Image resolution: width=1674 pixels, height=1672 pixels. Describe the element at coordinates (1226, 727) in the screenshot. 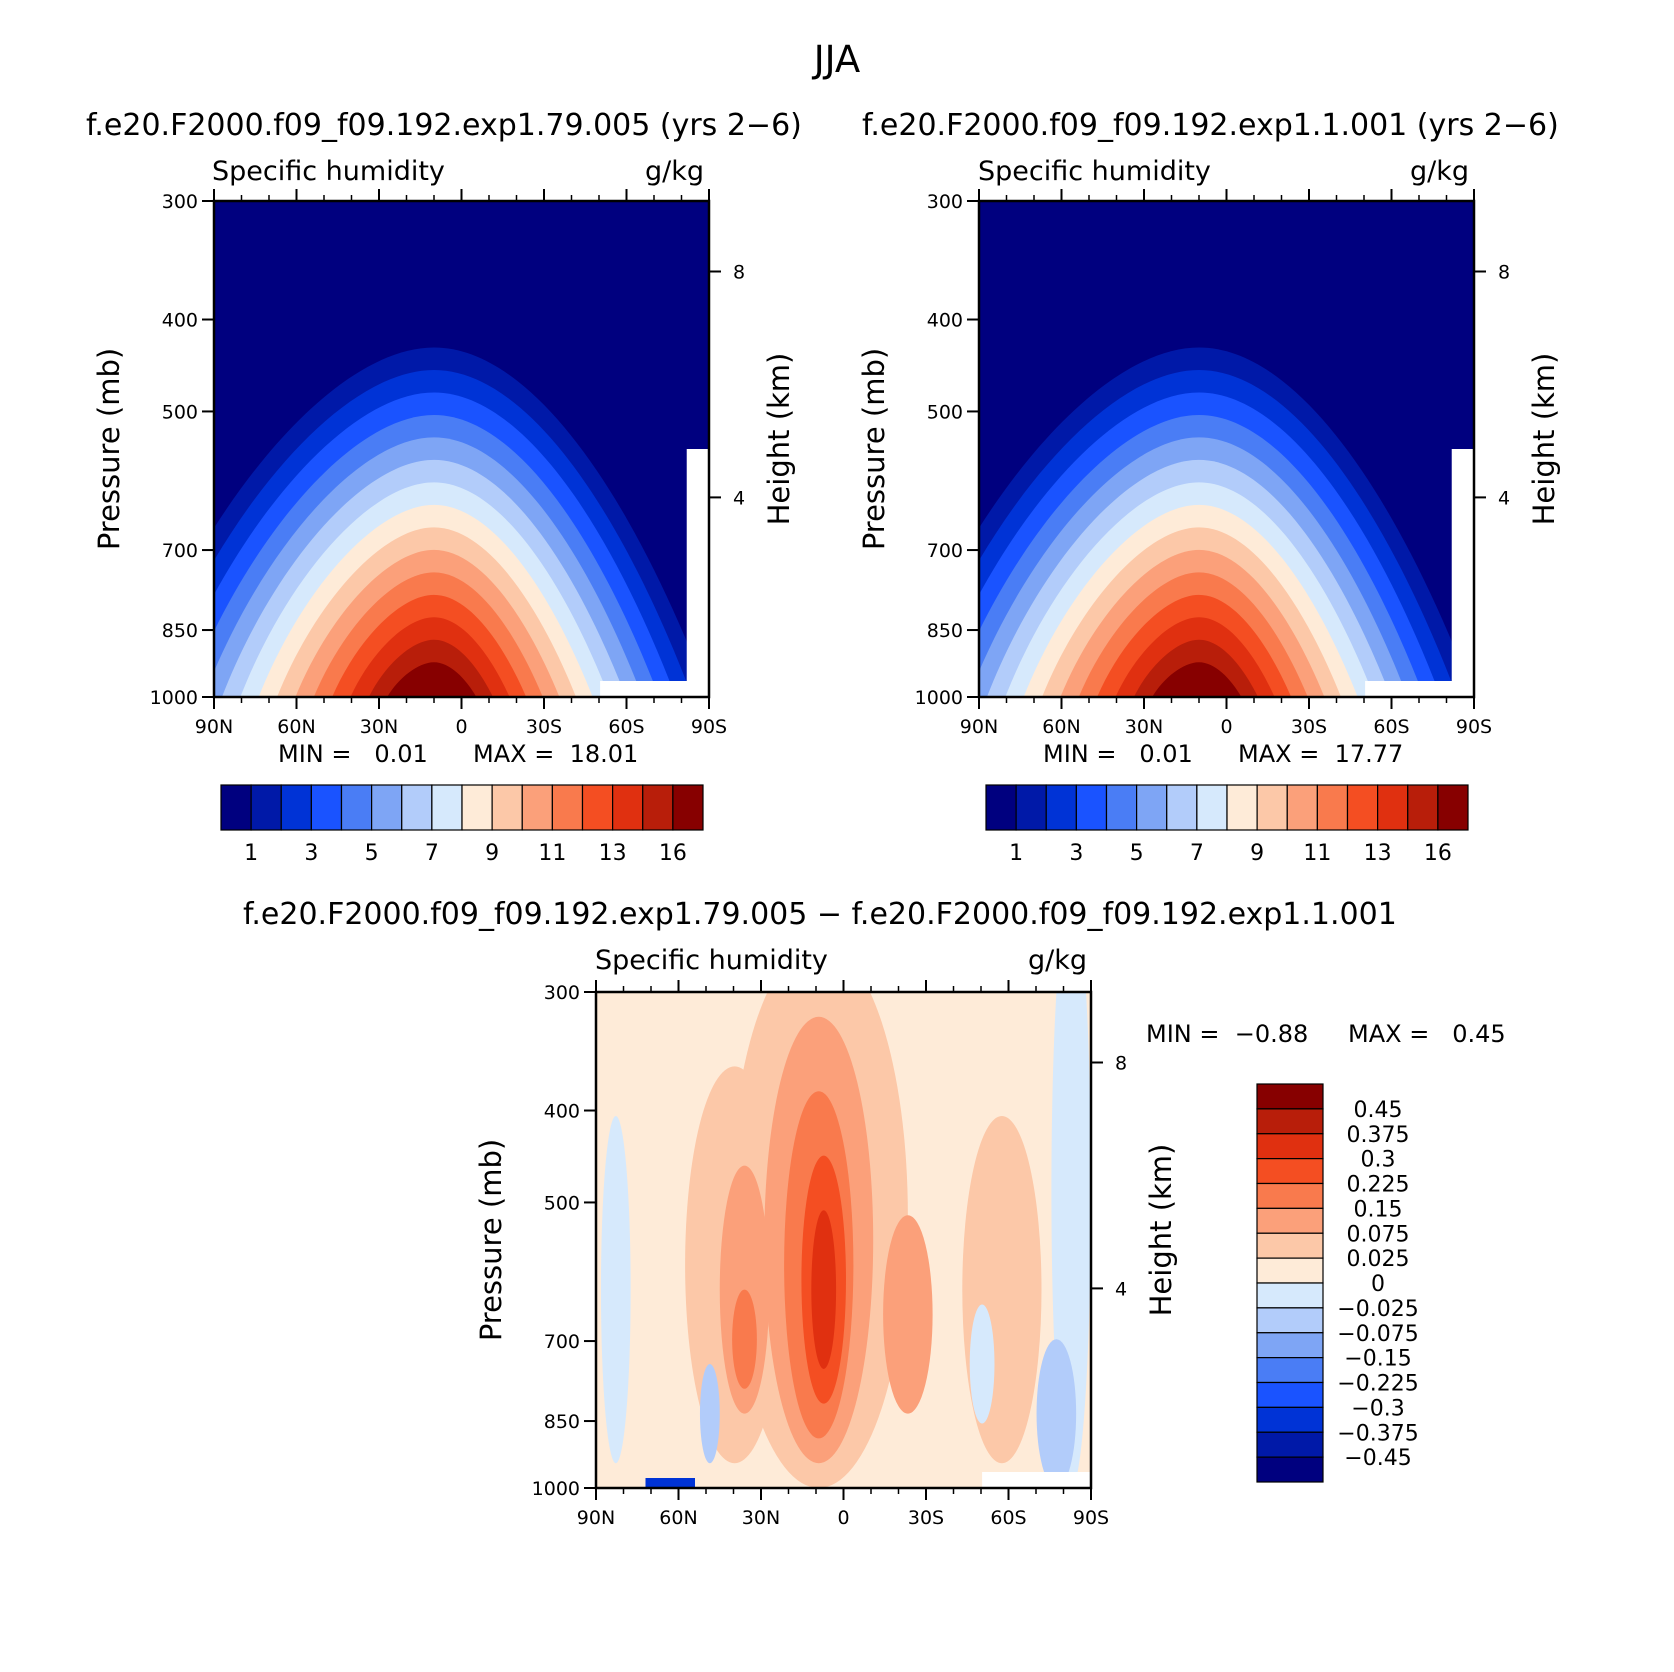

I see `panel2-xtick-label: 0` at that location.